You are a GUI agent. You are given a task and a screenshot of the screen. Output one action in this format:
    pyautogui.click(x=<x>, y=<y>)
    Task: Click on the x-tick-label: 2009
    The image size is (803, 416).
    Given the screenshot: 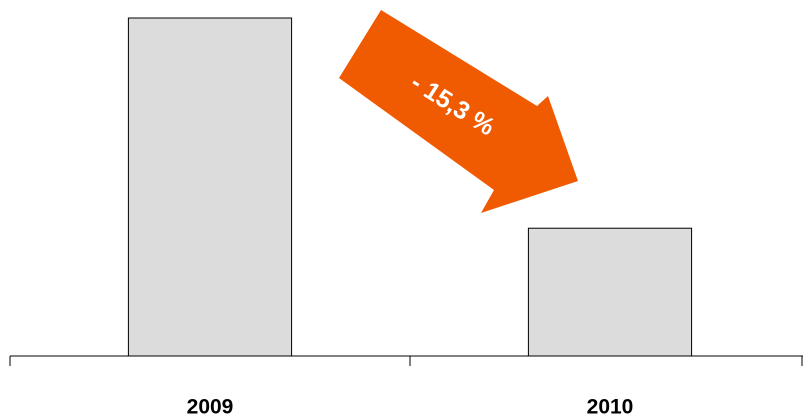 What is the action you would take?
    pyautogui.click(x=210, y=406)
    